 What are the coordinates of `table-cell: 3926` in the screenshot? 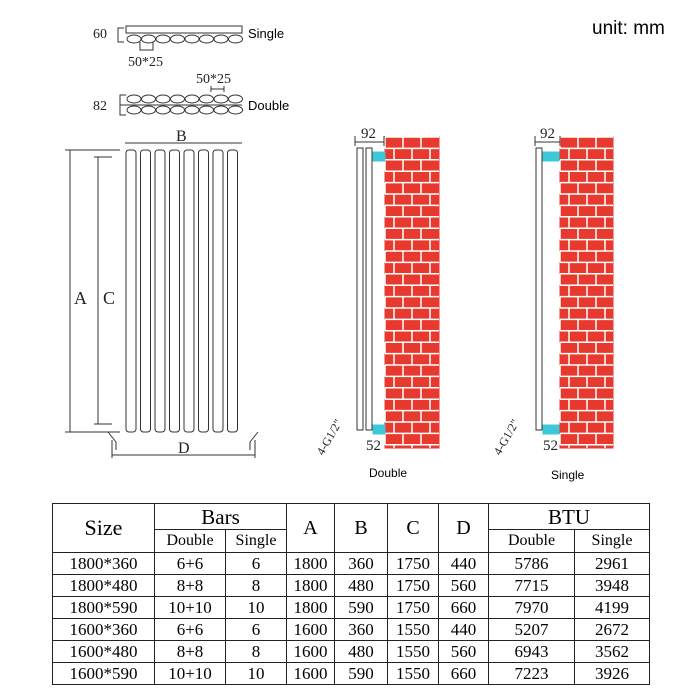 It's located at (612, 673).